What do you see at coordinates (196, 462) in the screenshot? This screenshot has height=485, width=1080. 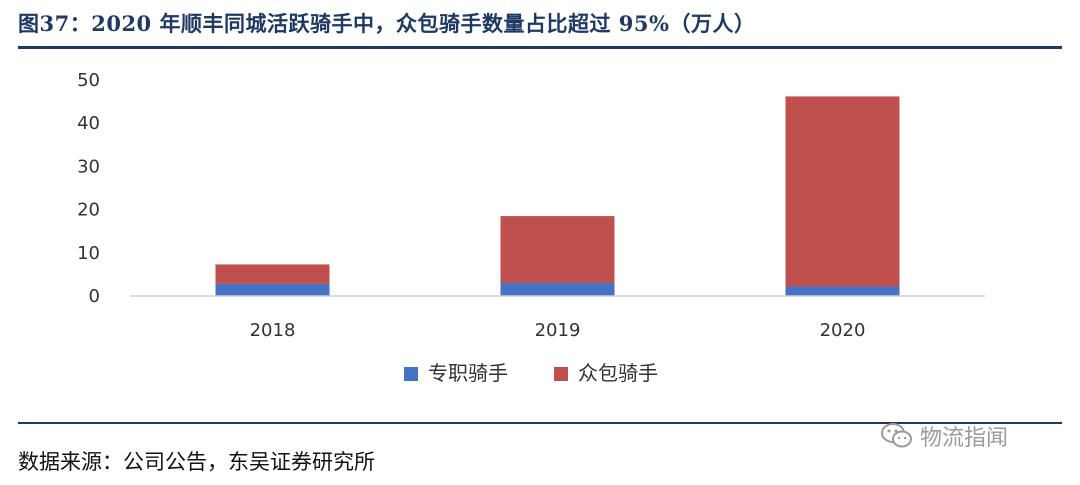 I see `data-source: 数据来源：公司公告，东吴证券研究所` at bounding box center [196, 462].